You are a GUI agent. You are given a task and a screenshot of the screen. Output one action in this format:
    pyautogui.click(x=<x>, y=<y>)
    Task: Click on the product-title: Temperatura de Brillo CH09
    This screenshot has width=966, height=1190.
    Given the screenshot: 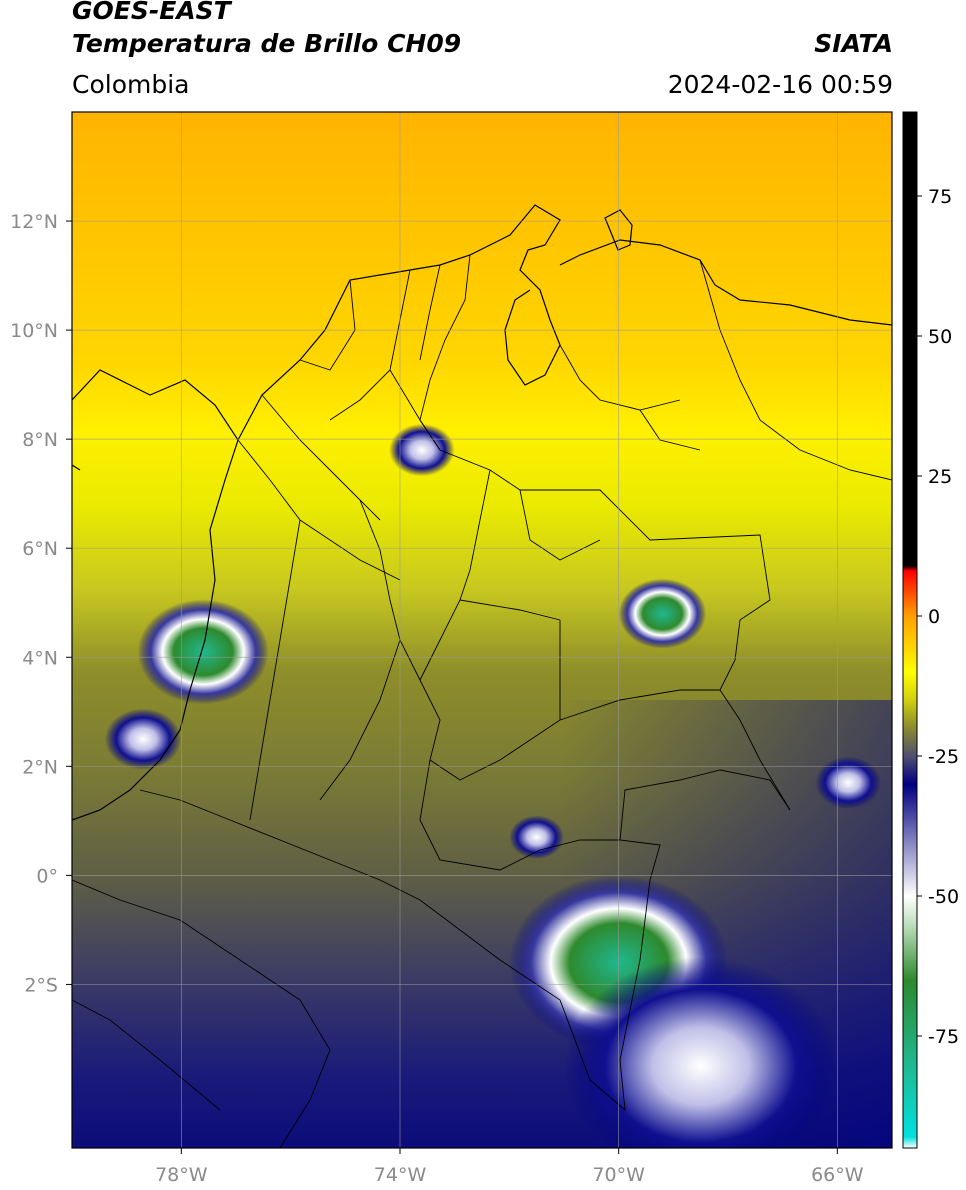 What is the action you would take?
    pyautogui.click(x=267, y=43)
    